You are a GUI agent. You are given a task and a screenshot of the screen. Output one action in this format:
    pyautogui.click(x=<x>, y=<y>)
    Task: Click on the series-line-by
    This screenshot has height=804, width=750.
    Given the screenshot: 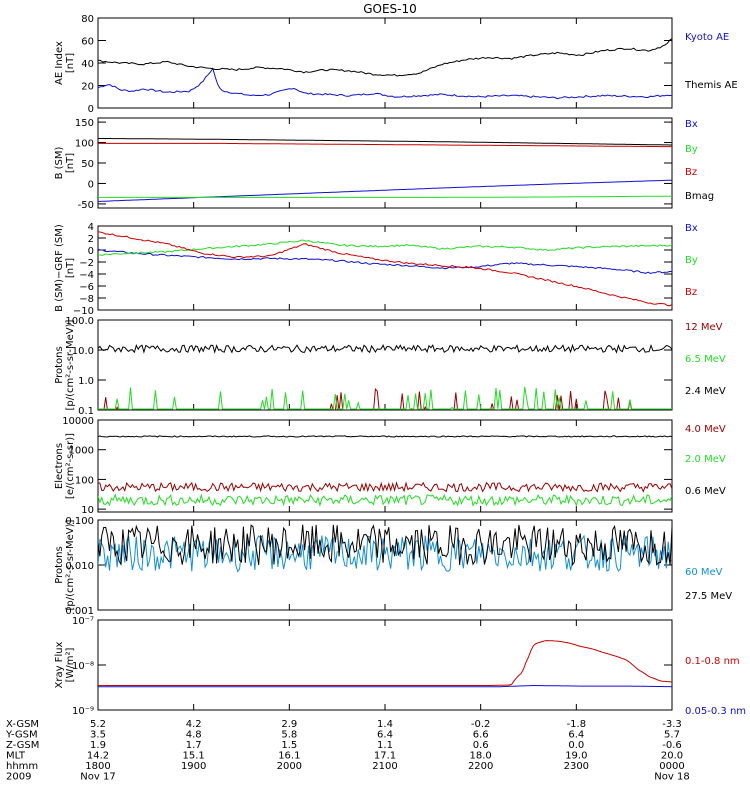 What is the action you would take?
    pyautogui.click(x=385, y=196)
    